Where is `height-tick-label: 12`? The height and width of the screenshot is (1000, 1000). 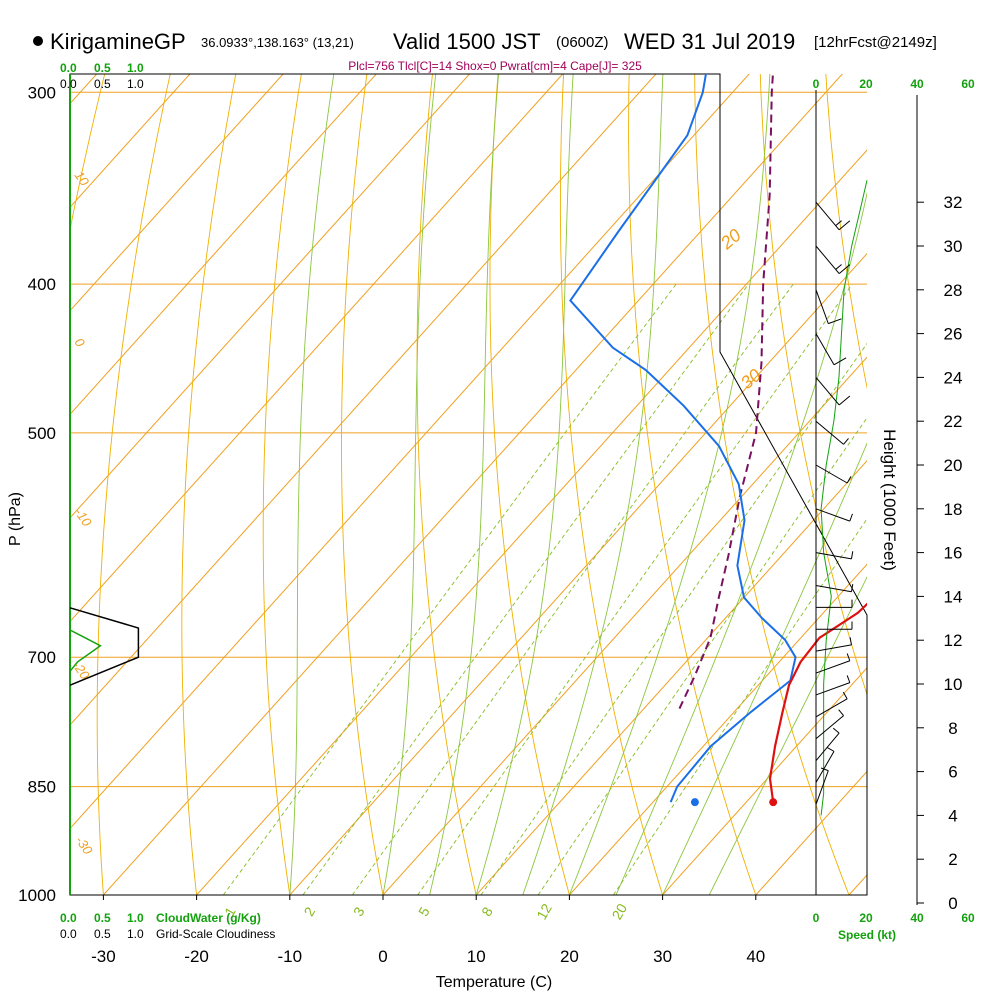
height-tick-label: 12 is located at coordinates (953, 640).